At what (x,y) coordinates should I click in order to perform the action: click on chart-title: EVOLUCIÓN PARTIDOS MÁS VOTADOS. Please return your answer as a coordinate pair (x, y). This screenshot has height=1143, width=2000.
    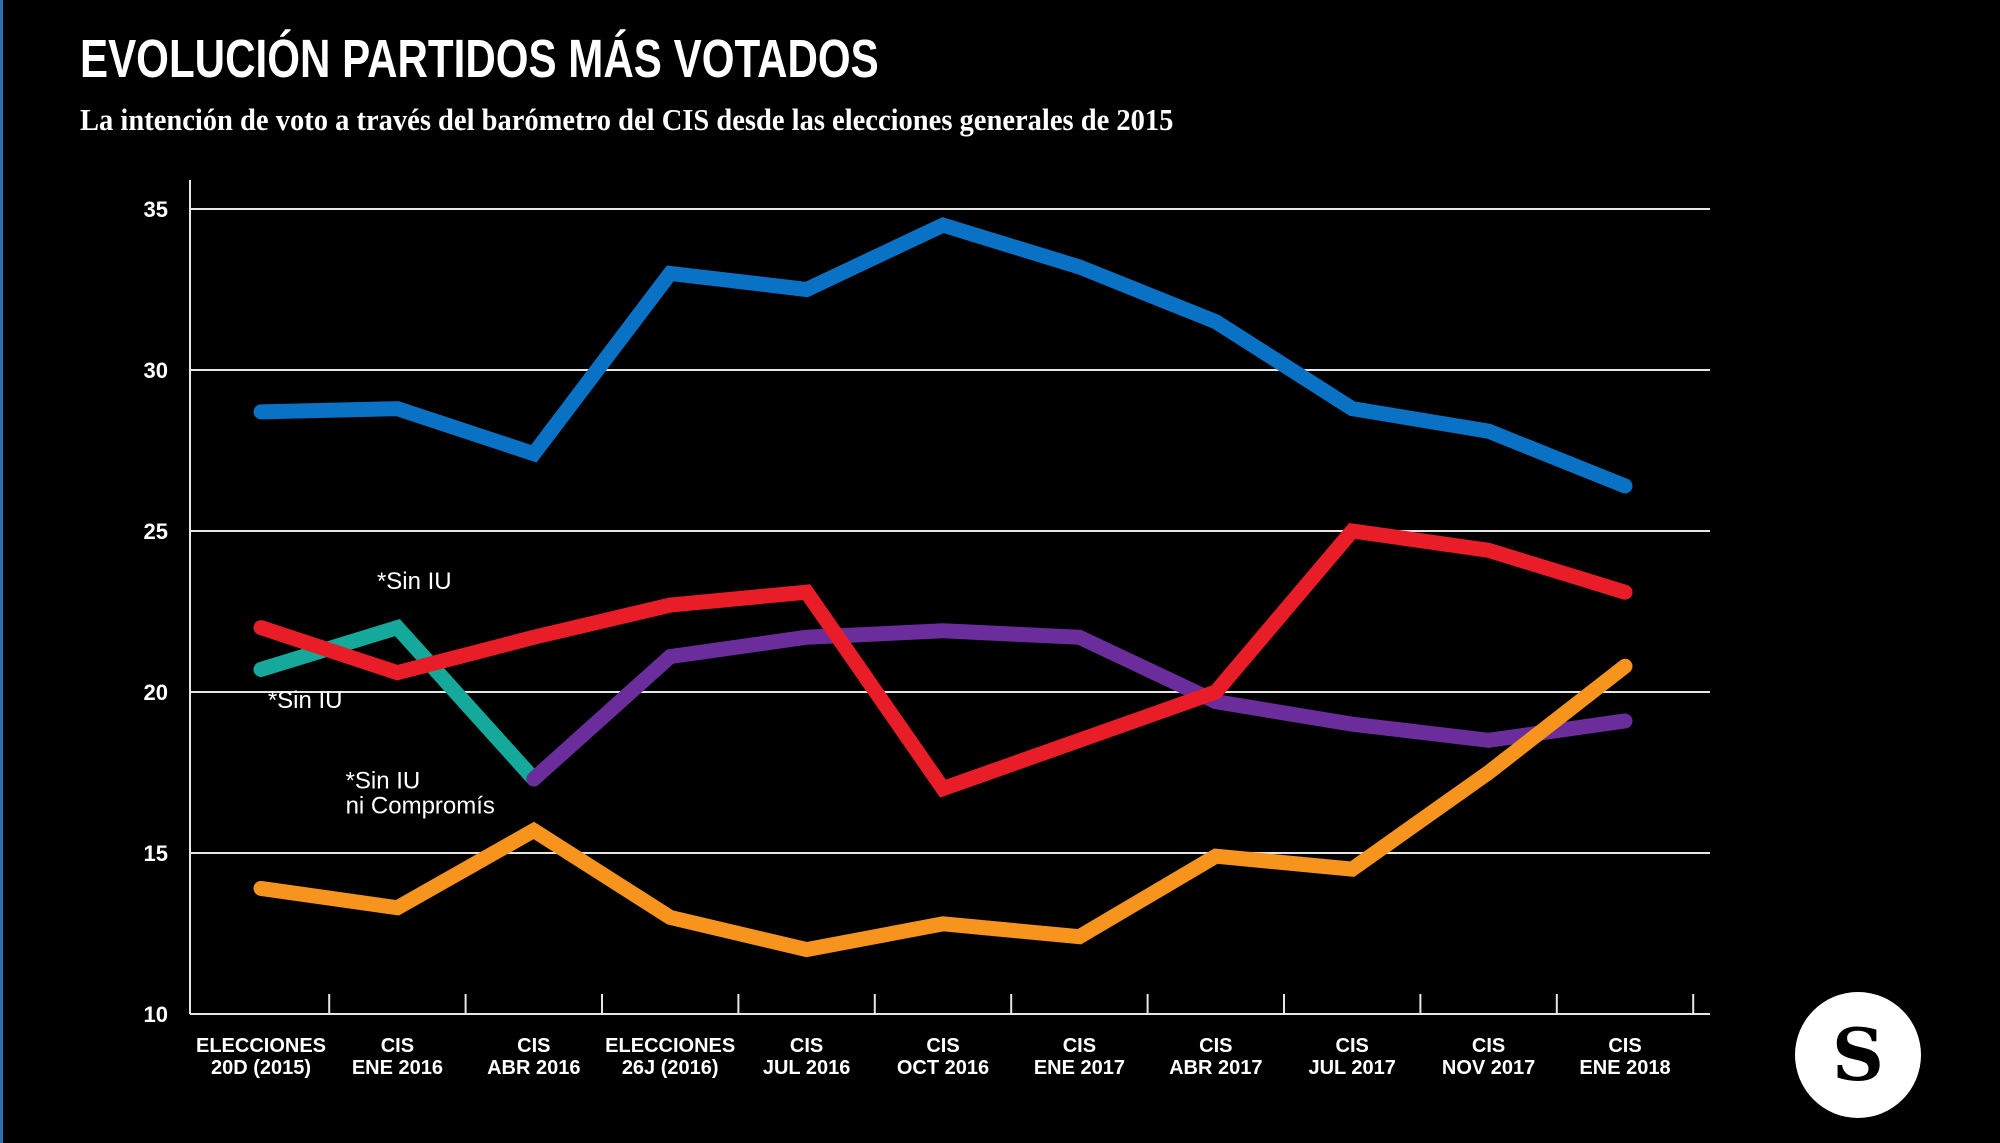
    Looking at the image, I should click on (479, 59).